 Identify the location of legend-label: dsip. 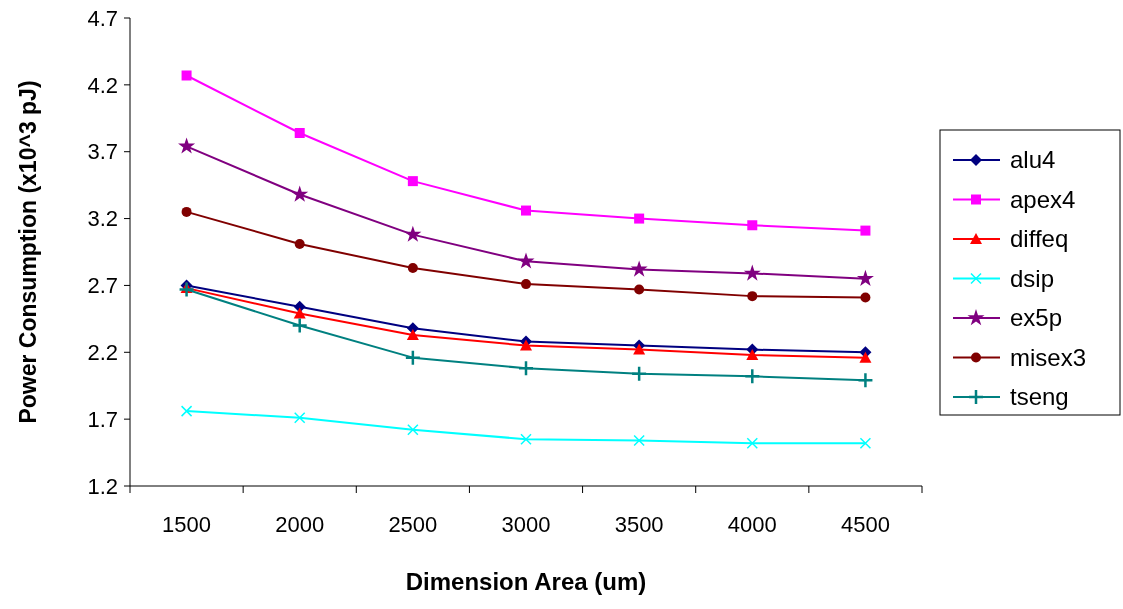
(1032, 278).